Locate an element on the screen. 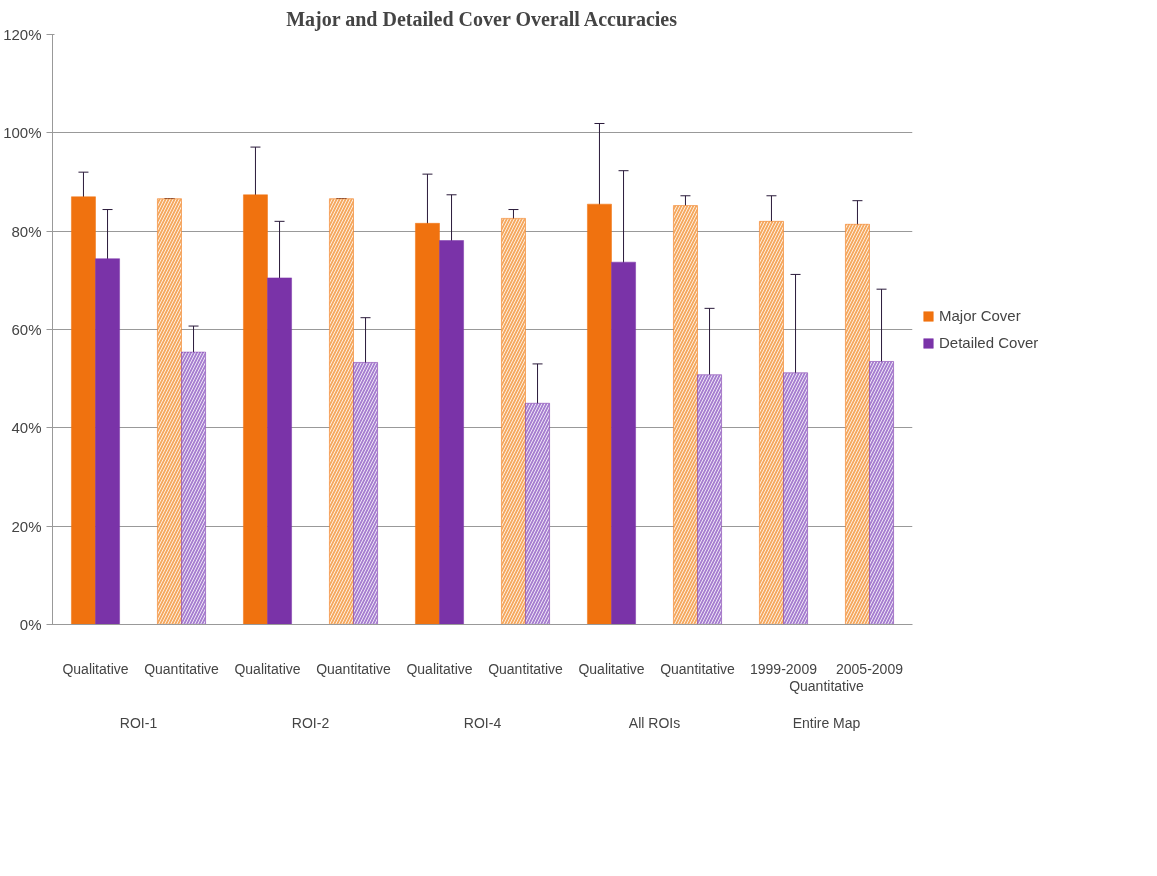  text: Entire Map is located at coordinates (826, 722).